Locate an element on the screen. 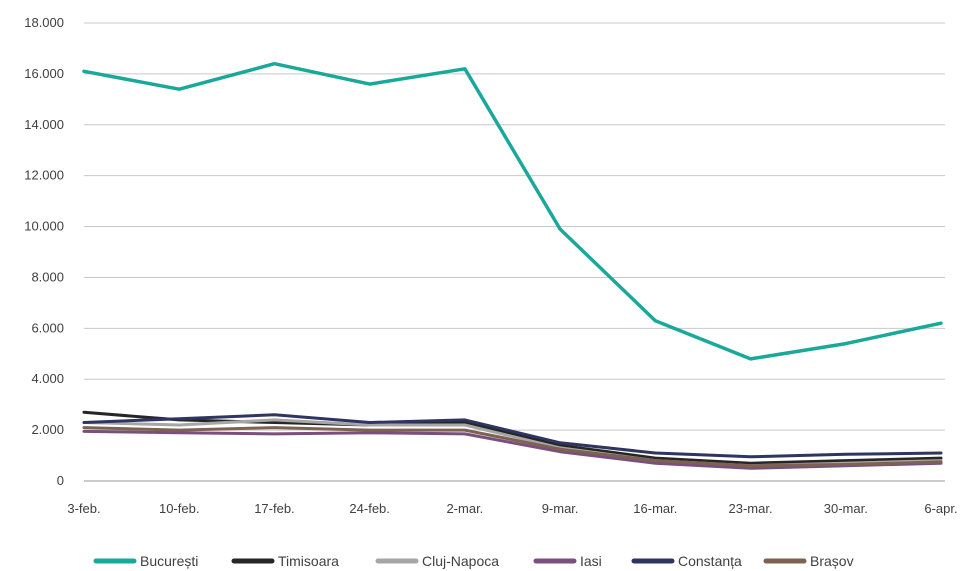 This screenshot has width=961, height=571. legend-label: Brașov is located at coordinates (832, 561).